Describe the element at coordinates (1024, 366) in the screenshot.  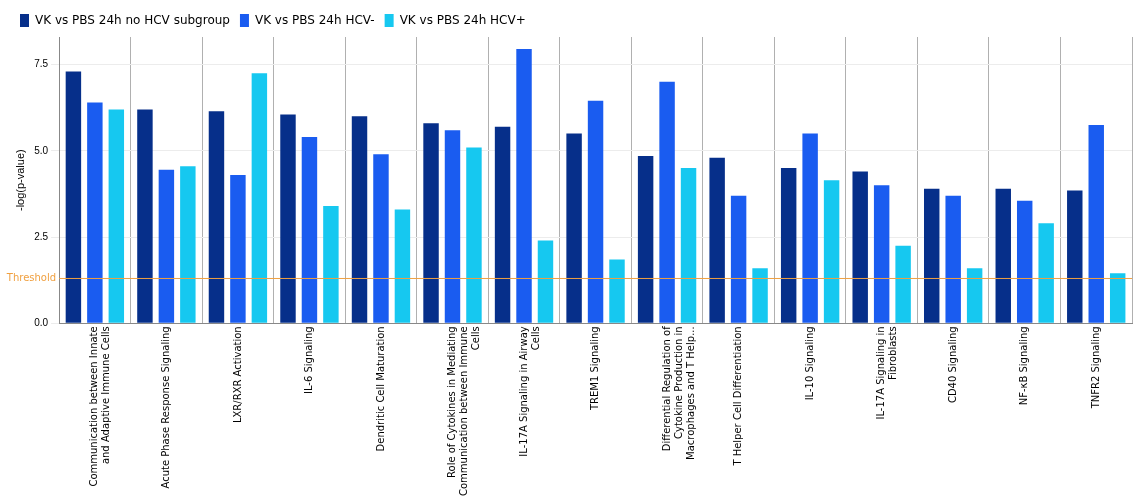
I see `x-tick-label: NF-κB Signaling` at that location.